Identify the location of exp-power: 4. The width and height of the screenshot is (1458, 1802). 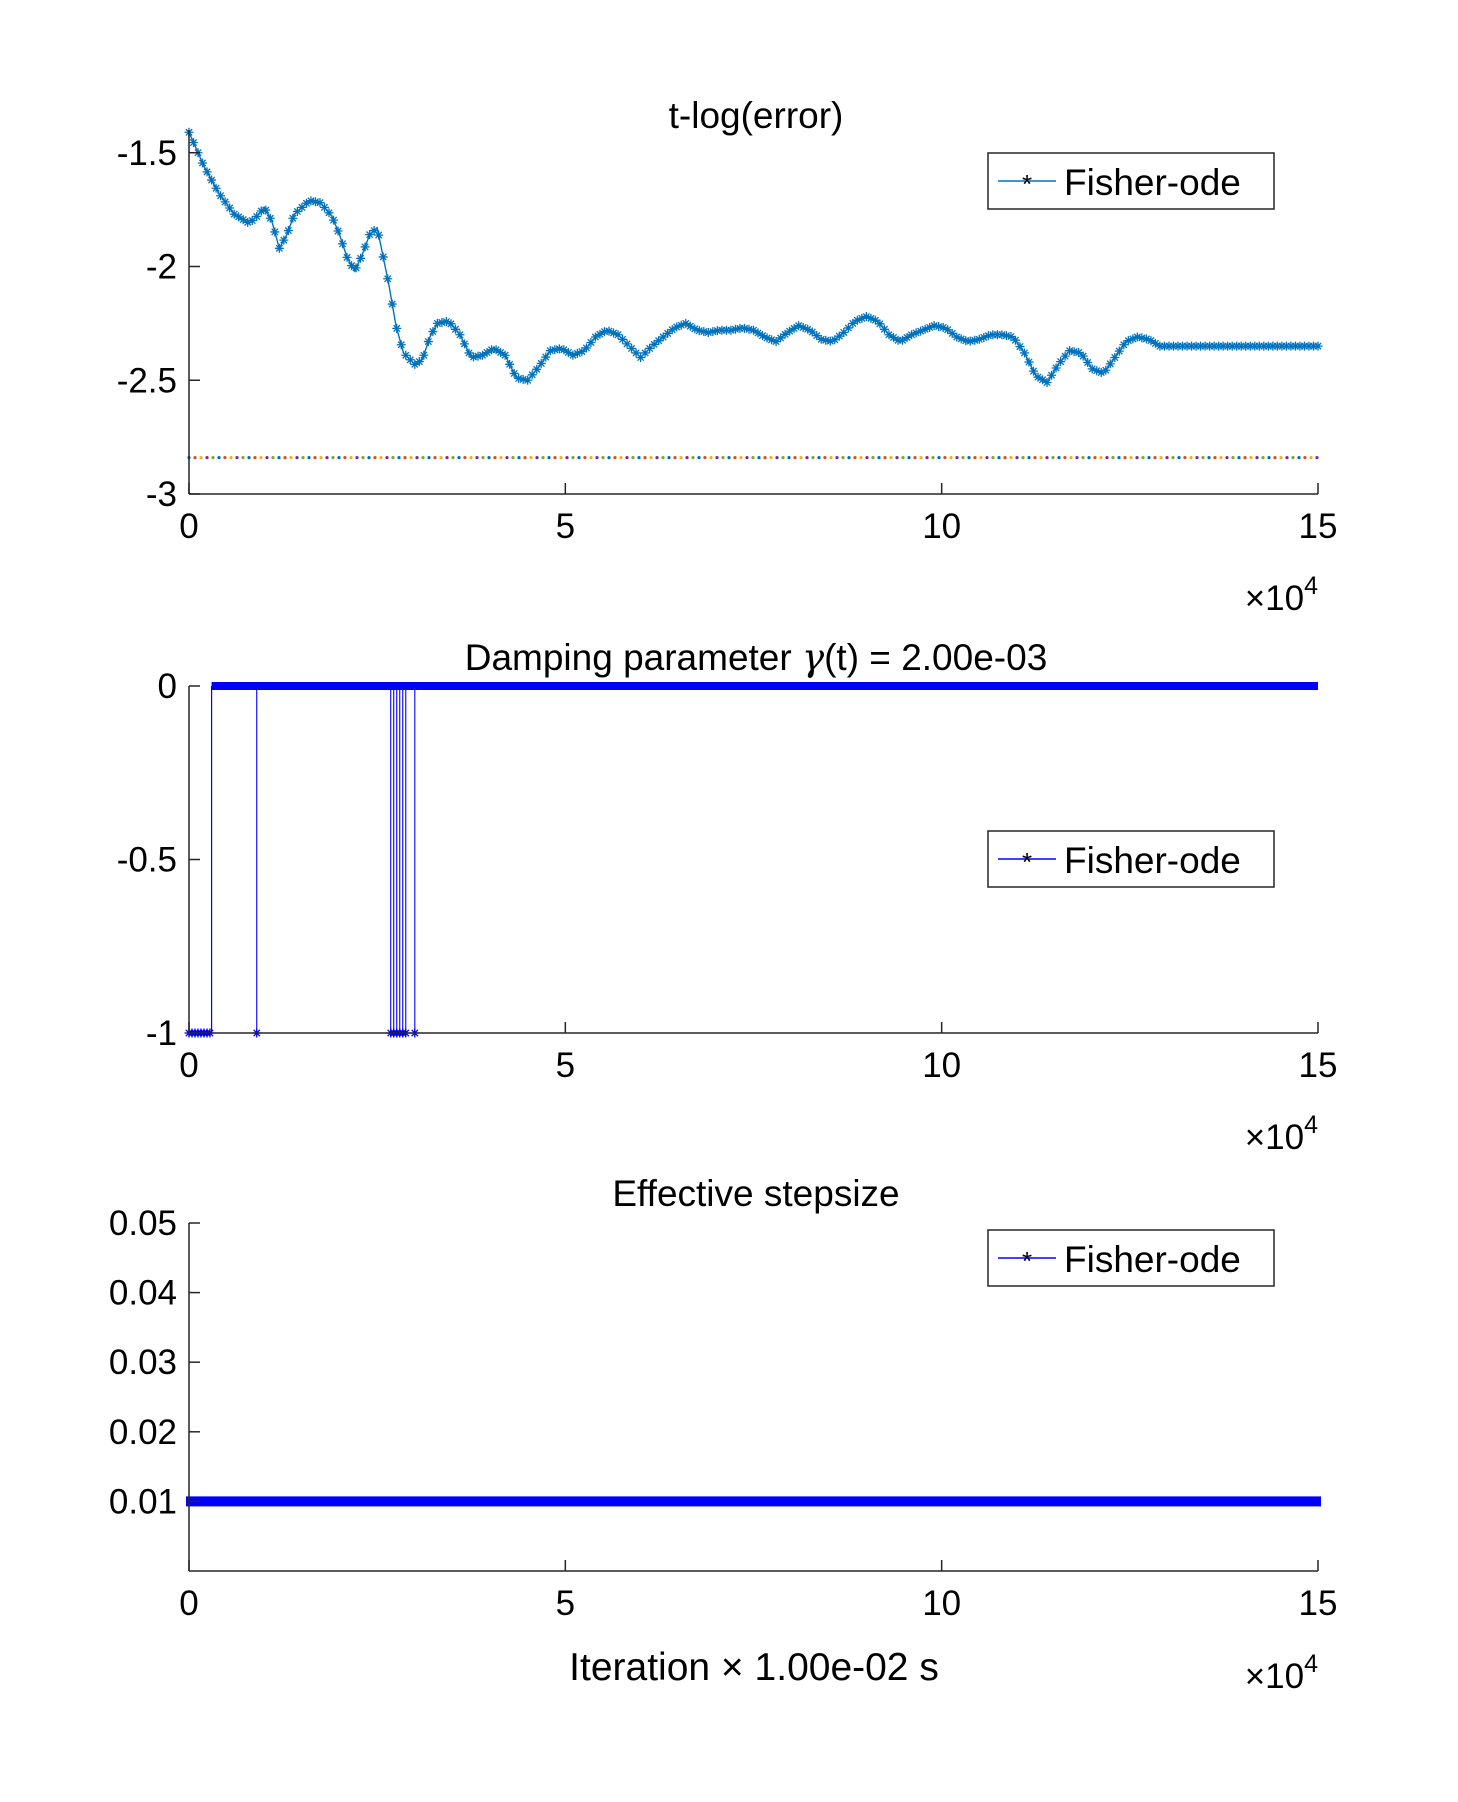
(1311, 1125).